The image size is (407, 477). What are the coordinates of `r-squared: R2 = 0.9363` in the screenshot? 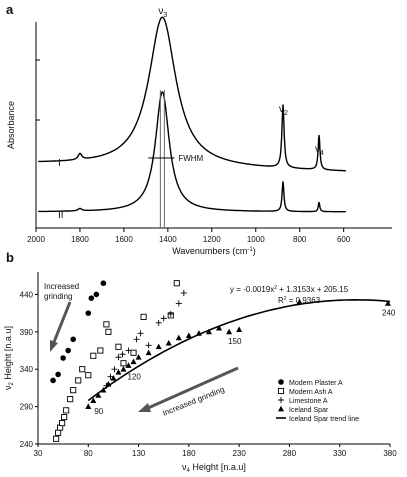 It's located at (299, 300).